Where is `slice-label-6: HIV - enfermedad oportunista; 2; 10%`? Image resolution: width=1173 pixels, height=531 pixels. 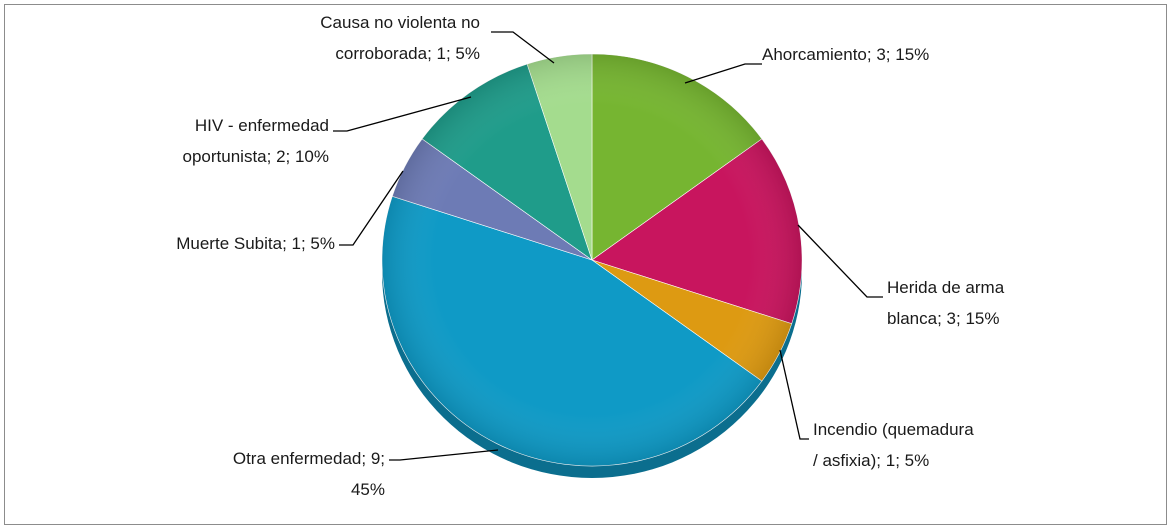
slice-label-6: HIV - enfermedad oportunista; 2; 10% is located at coordinates (256, 141).